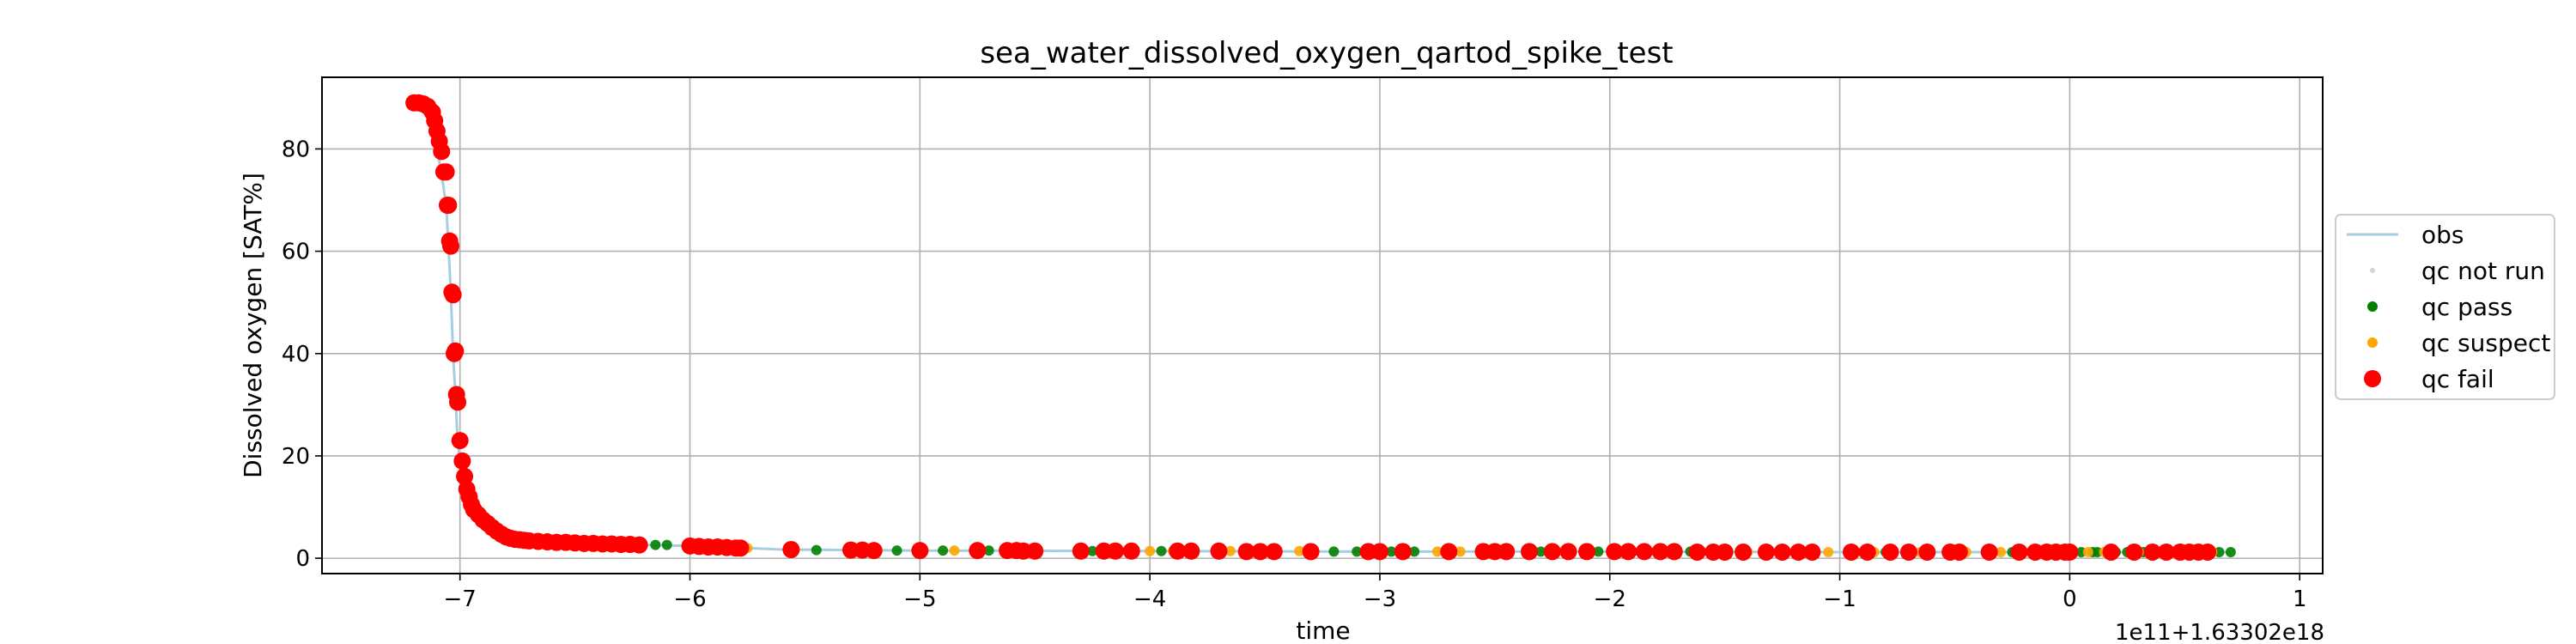 The width and height of the screenshot is (2576, 644). Describe the element at coordinates (296, 457) in the screenshot. I see `y-tick-label: 20` at that location.